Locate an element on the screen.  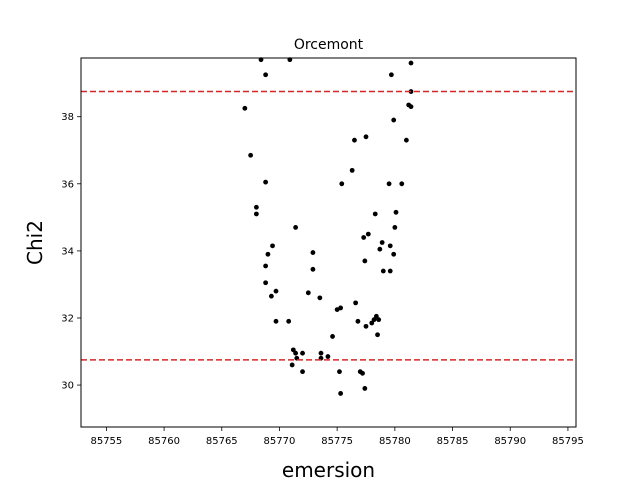
x-tick-label-2: 85765 is located at coordinates (222, 441).